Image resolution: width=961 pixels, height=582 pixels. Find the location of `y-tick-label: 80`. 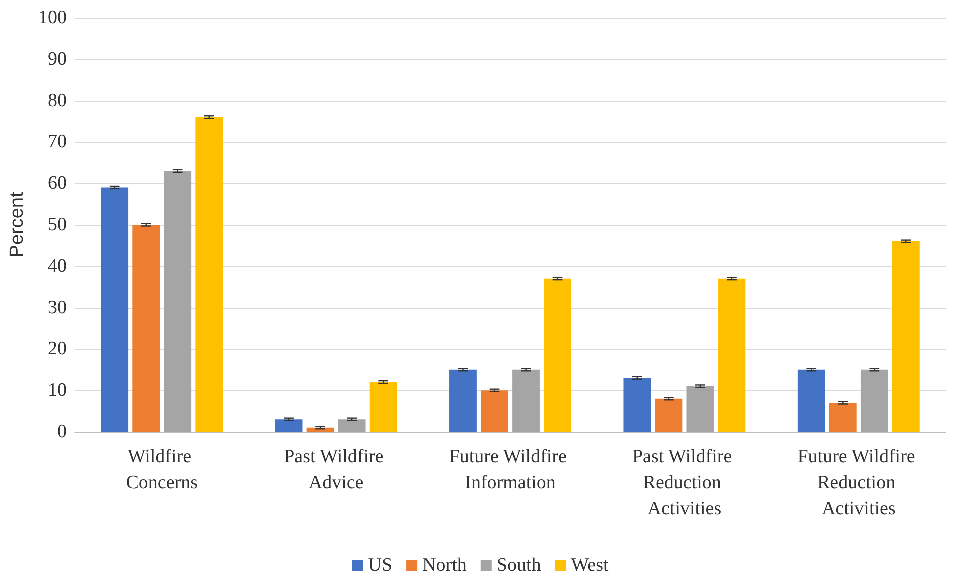

y-tick-label: 80 is located at coordinates (57, 101).